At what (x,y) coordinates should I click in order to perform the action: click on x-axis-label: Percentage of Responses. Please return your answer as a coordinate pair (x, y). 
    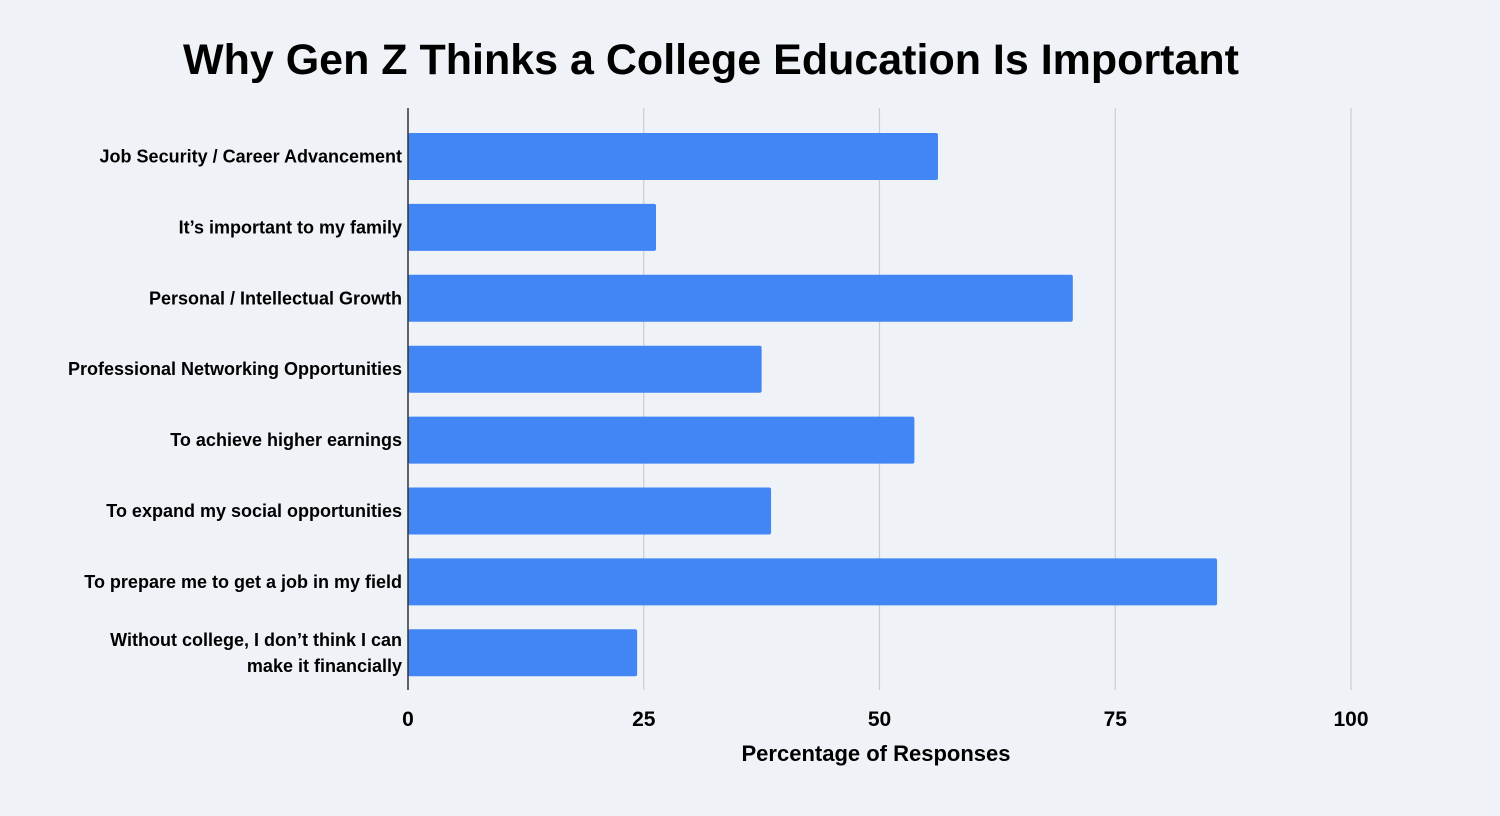
    Looking at the image, I should click on (876, 753).